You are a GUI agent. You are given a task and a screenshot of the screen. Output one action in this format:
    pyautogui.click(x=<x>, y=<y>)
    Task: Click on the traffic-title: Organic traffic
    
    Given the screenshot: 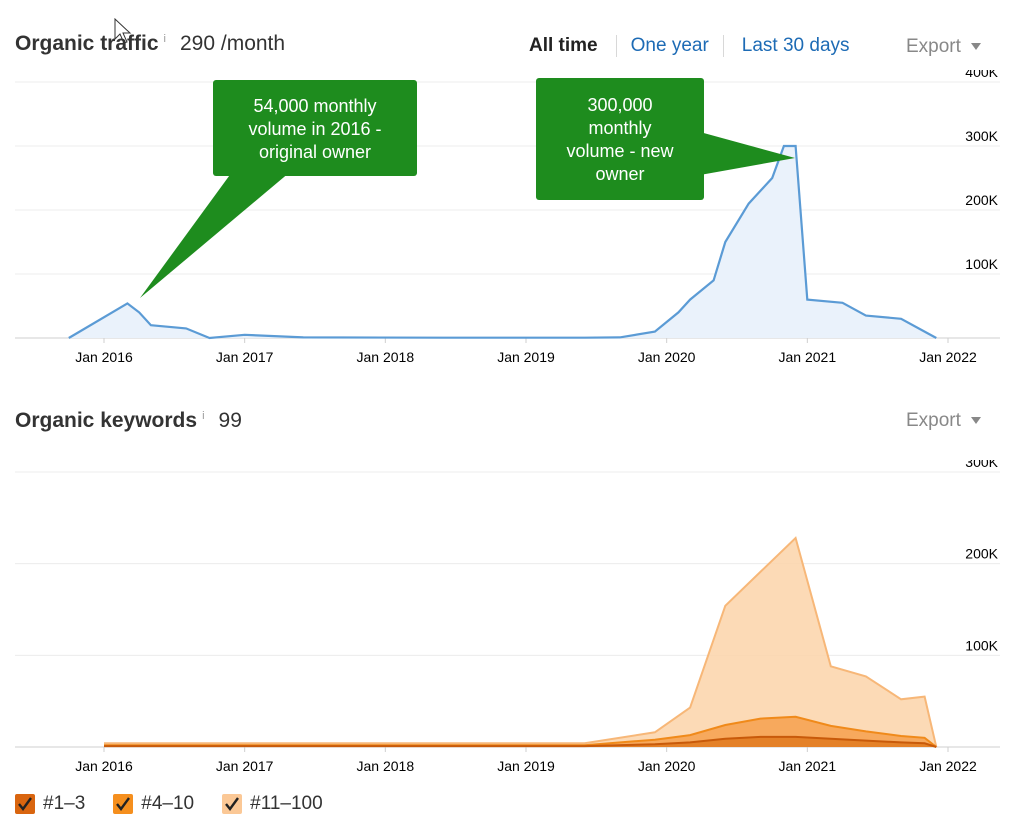 What is the action you would take?
    pyautogui.click(x=87, y=43)
    